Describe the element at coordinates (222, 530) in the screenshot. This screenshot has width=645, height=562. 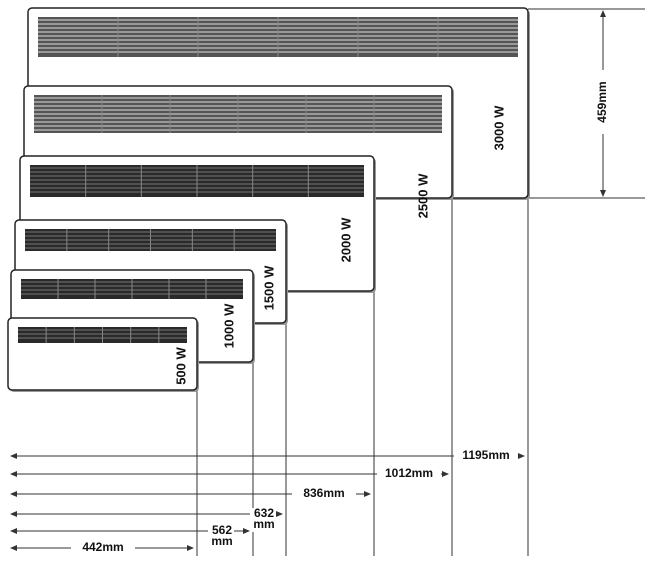
I see `width-label: 562` at that location.